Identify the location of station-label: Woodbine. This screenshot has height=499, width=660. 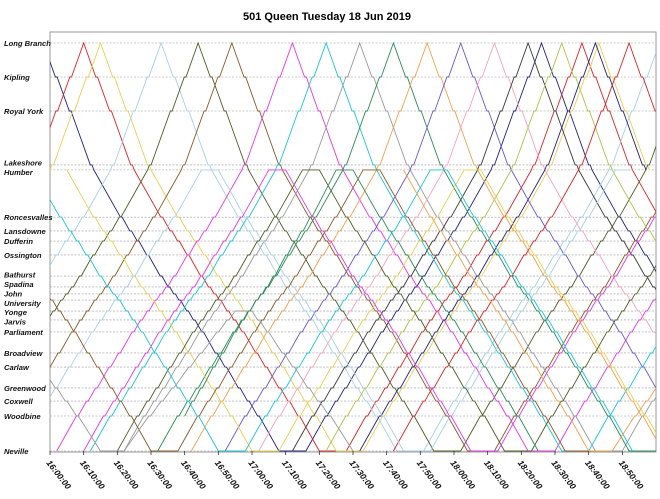
(22, 416).